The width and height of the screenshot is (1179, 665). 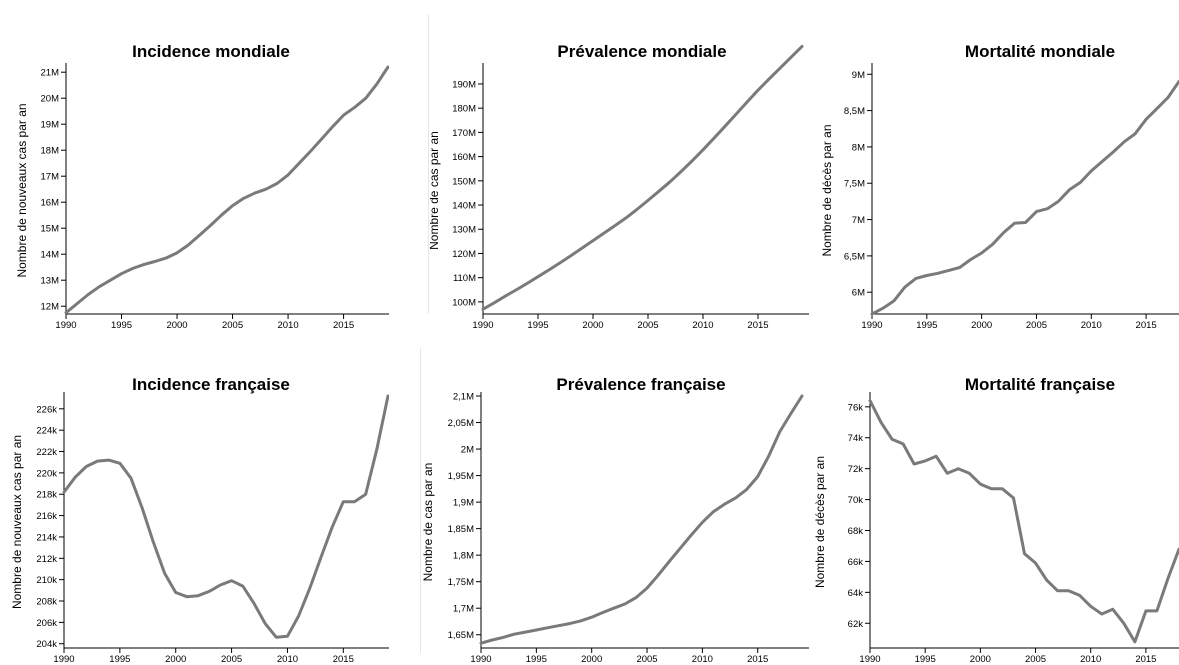 What do you see at coordinates (46, 473) in the screenshot?
I see `y-tick-label: 220k` at bounding box center [46, 473].